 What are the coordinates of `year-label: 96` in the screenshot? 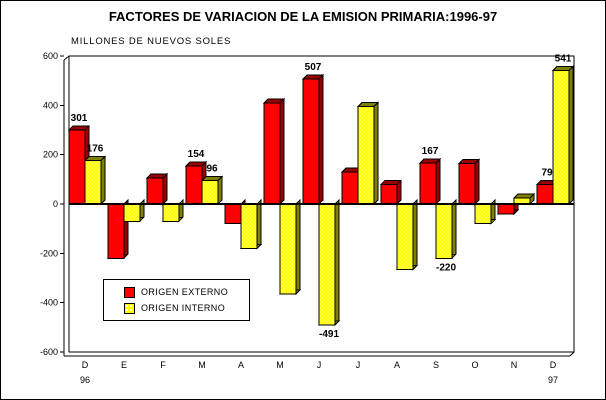 It's located at (85, 380).